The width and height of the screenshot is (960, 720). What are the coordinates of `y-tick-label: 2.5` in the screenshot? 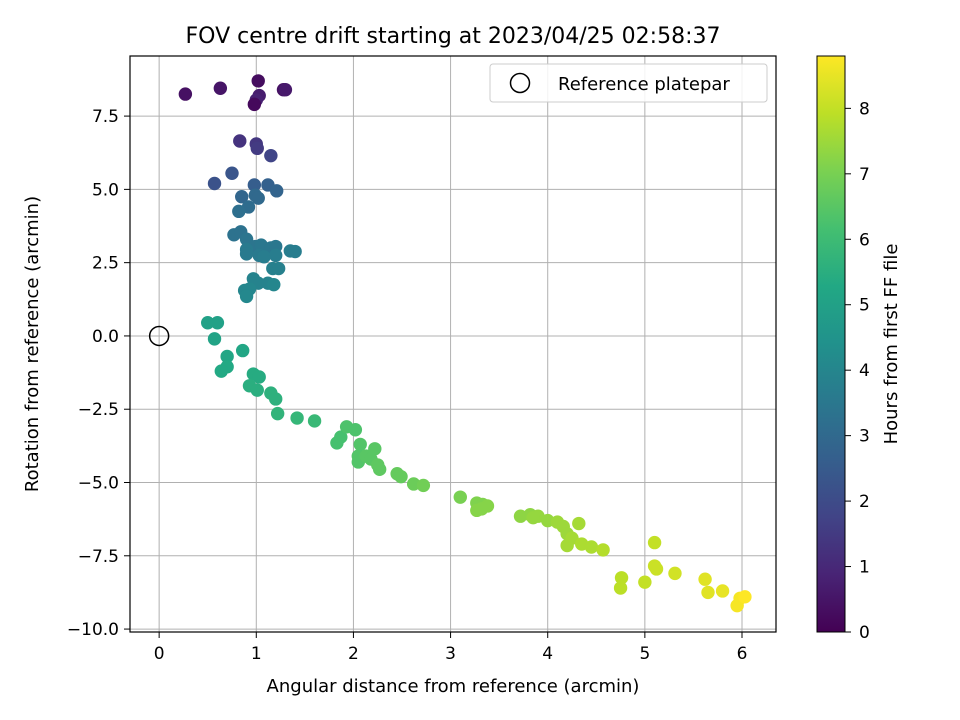 It's located at (105, 264).